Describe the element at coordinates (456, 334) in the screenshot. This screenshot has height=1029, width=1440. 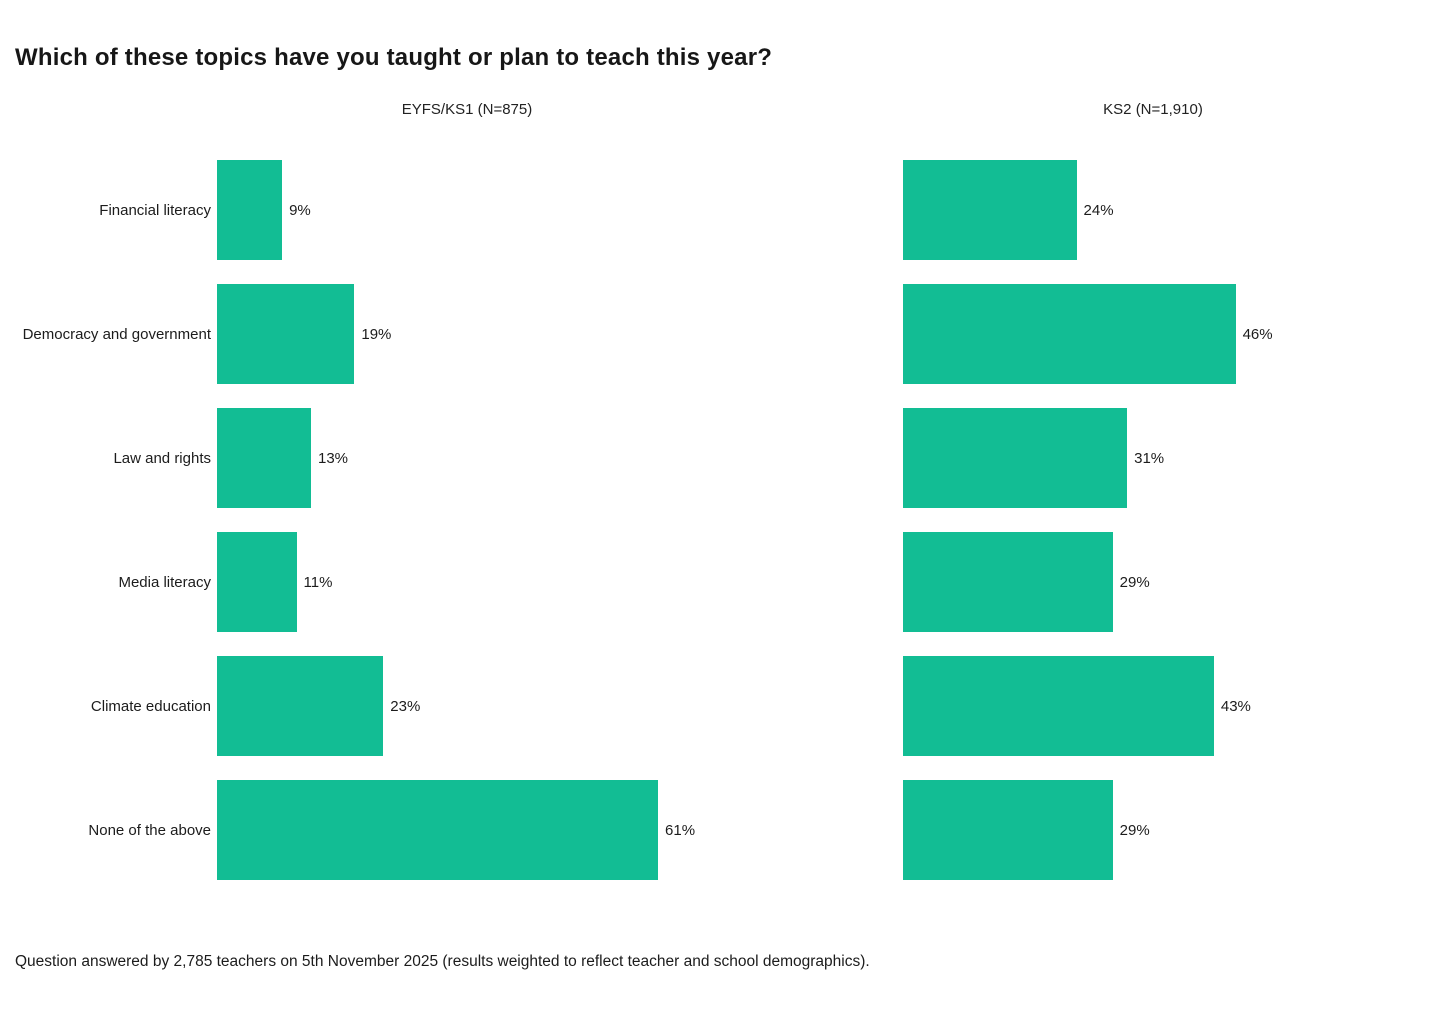
I see `bar-row: 19%` at that location.